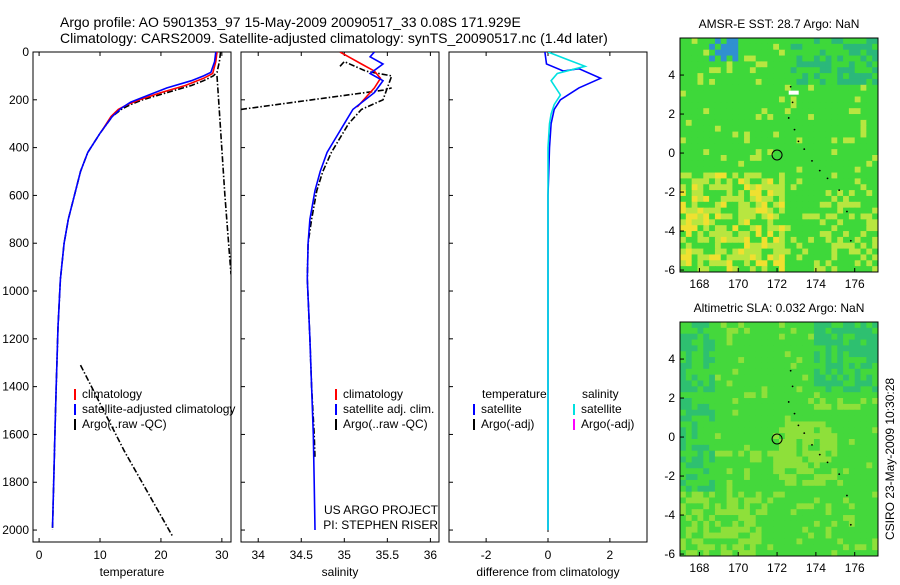 Image resolution: width=900 pixels, height=585 pixels. I want to click on sst-xtick-label: 168, so click(699, 284).